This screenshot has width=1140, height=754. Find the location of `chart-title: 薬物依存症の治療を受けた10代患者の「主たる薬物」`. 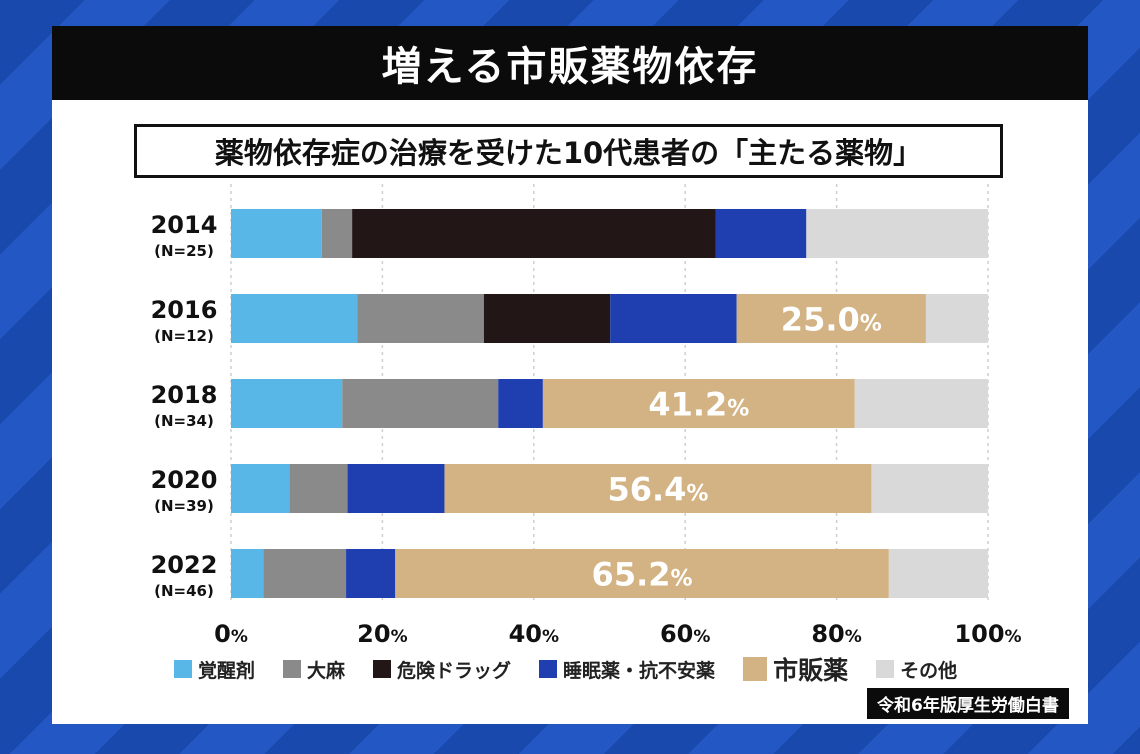

chart-title: 薬物依存症の治療を受けた10代患者の「主たる薬物」 is located at coordinates (568, 153).